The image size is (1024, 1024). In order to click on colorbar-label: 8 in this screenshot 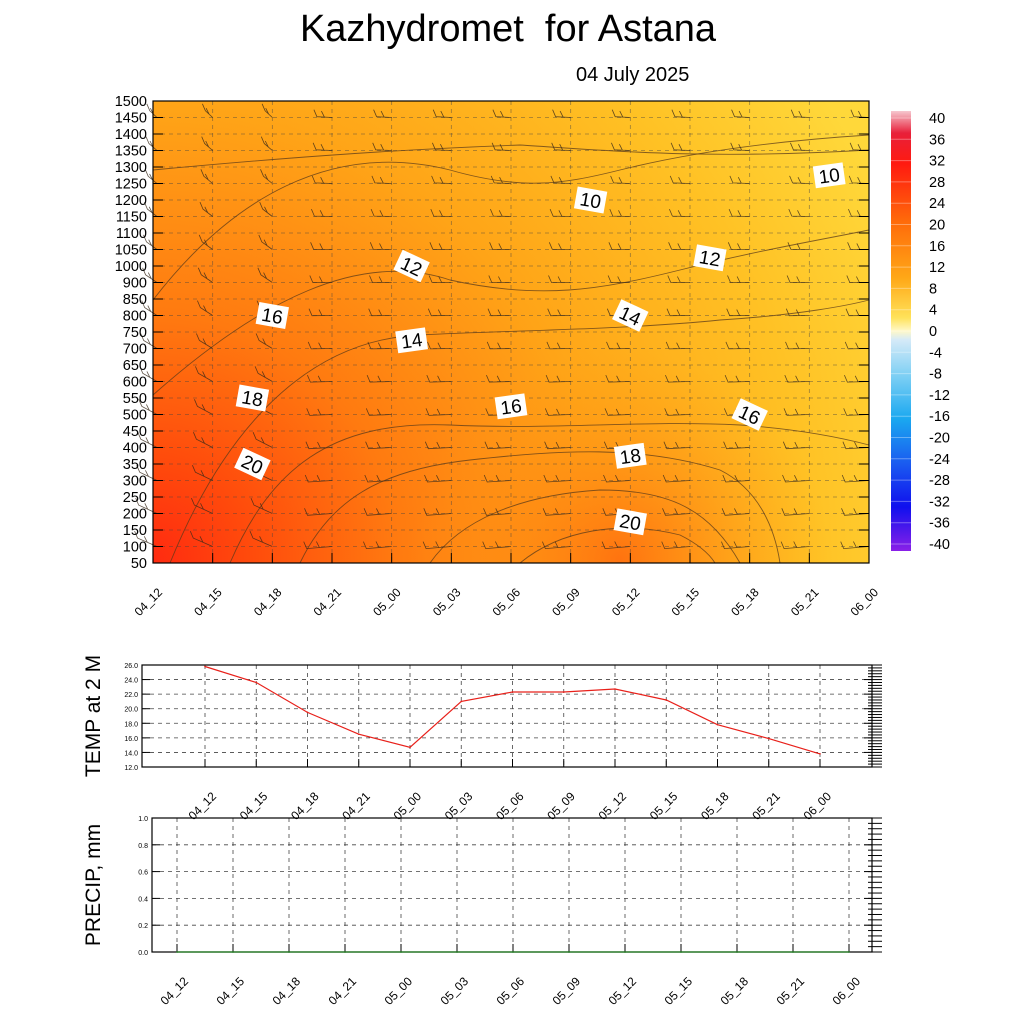, I will do `click(933, 289)`.